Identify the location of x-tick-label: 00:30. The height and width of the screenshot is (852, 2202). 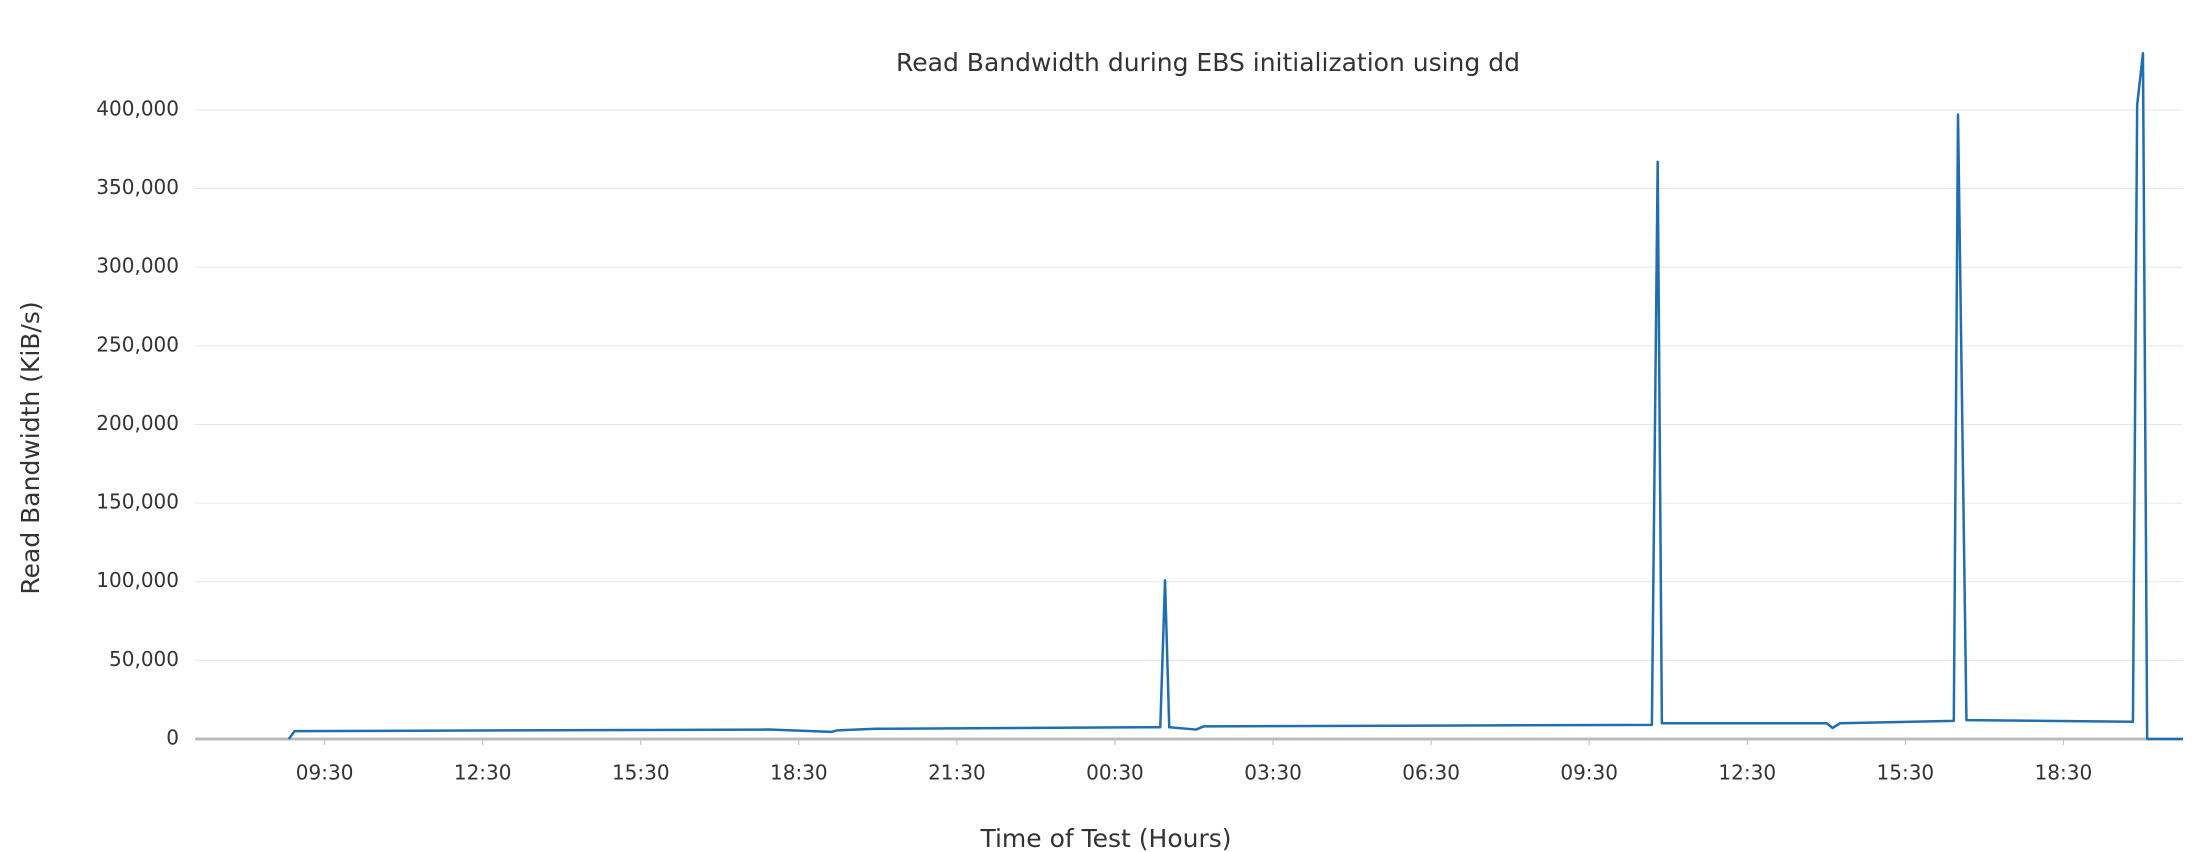
(1115, 773).